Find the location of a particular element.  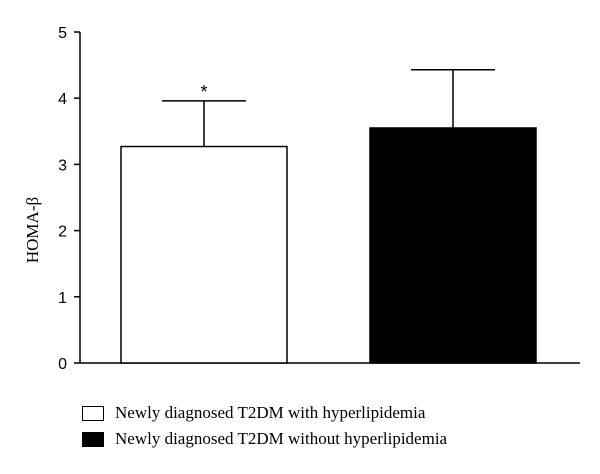

legend-item-with-hyperlipidemia: Newly diagnosed T2DM with hyperlipidemia is located at coordinates (264, 413).